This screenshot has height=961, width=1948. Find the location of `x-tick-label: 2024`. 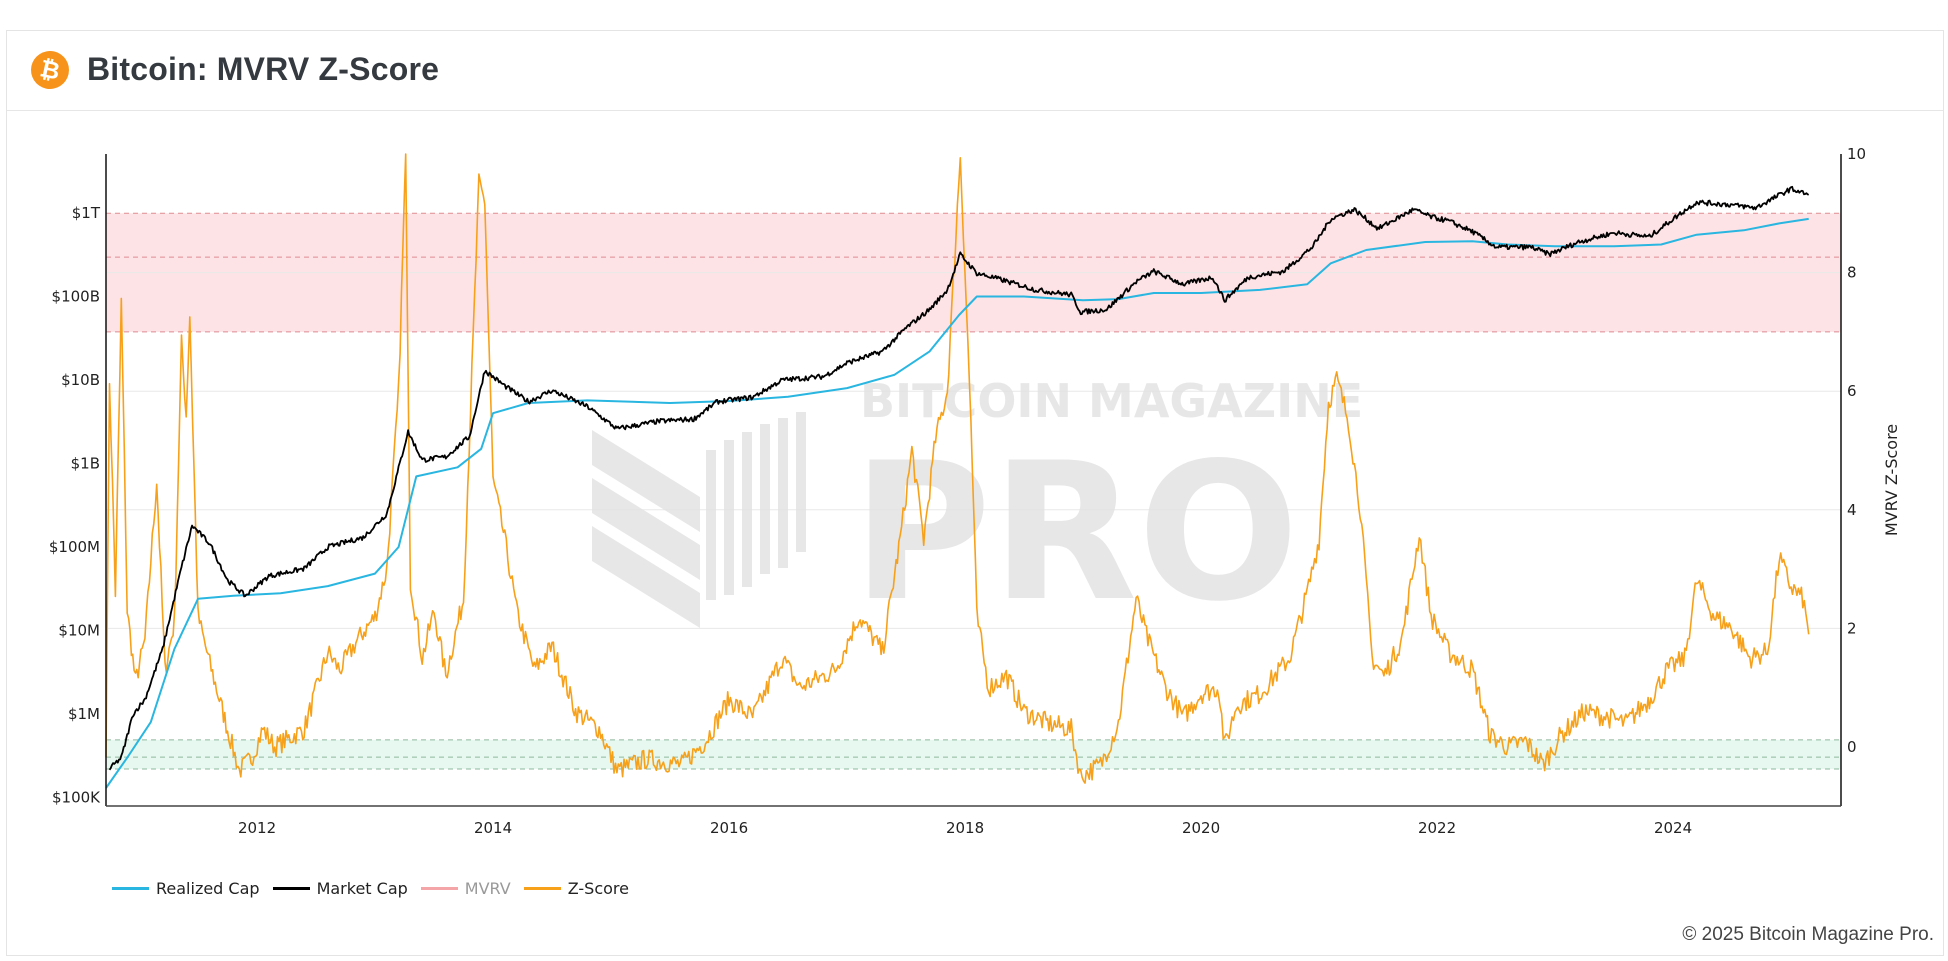

x-tick-label: 2024 is located at coordinates (1673, 828).